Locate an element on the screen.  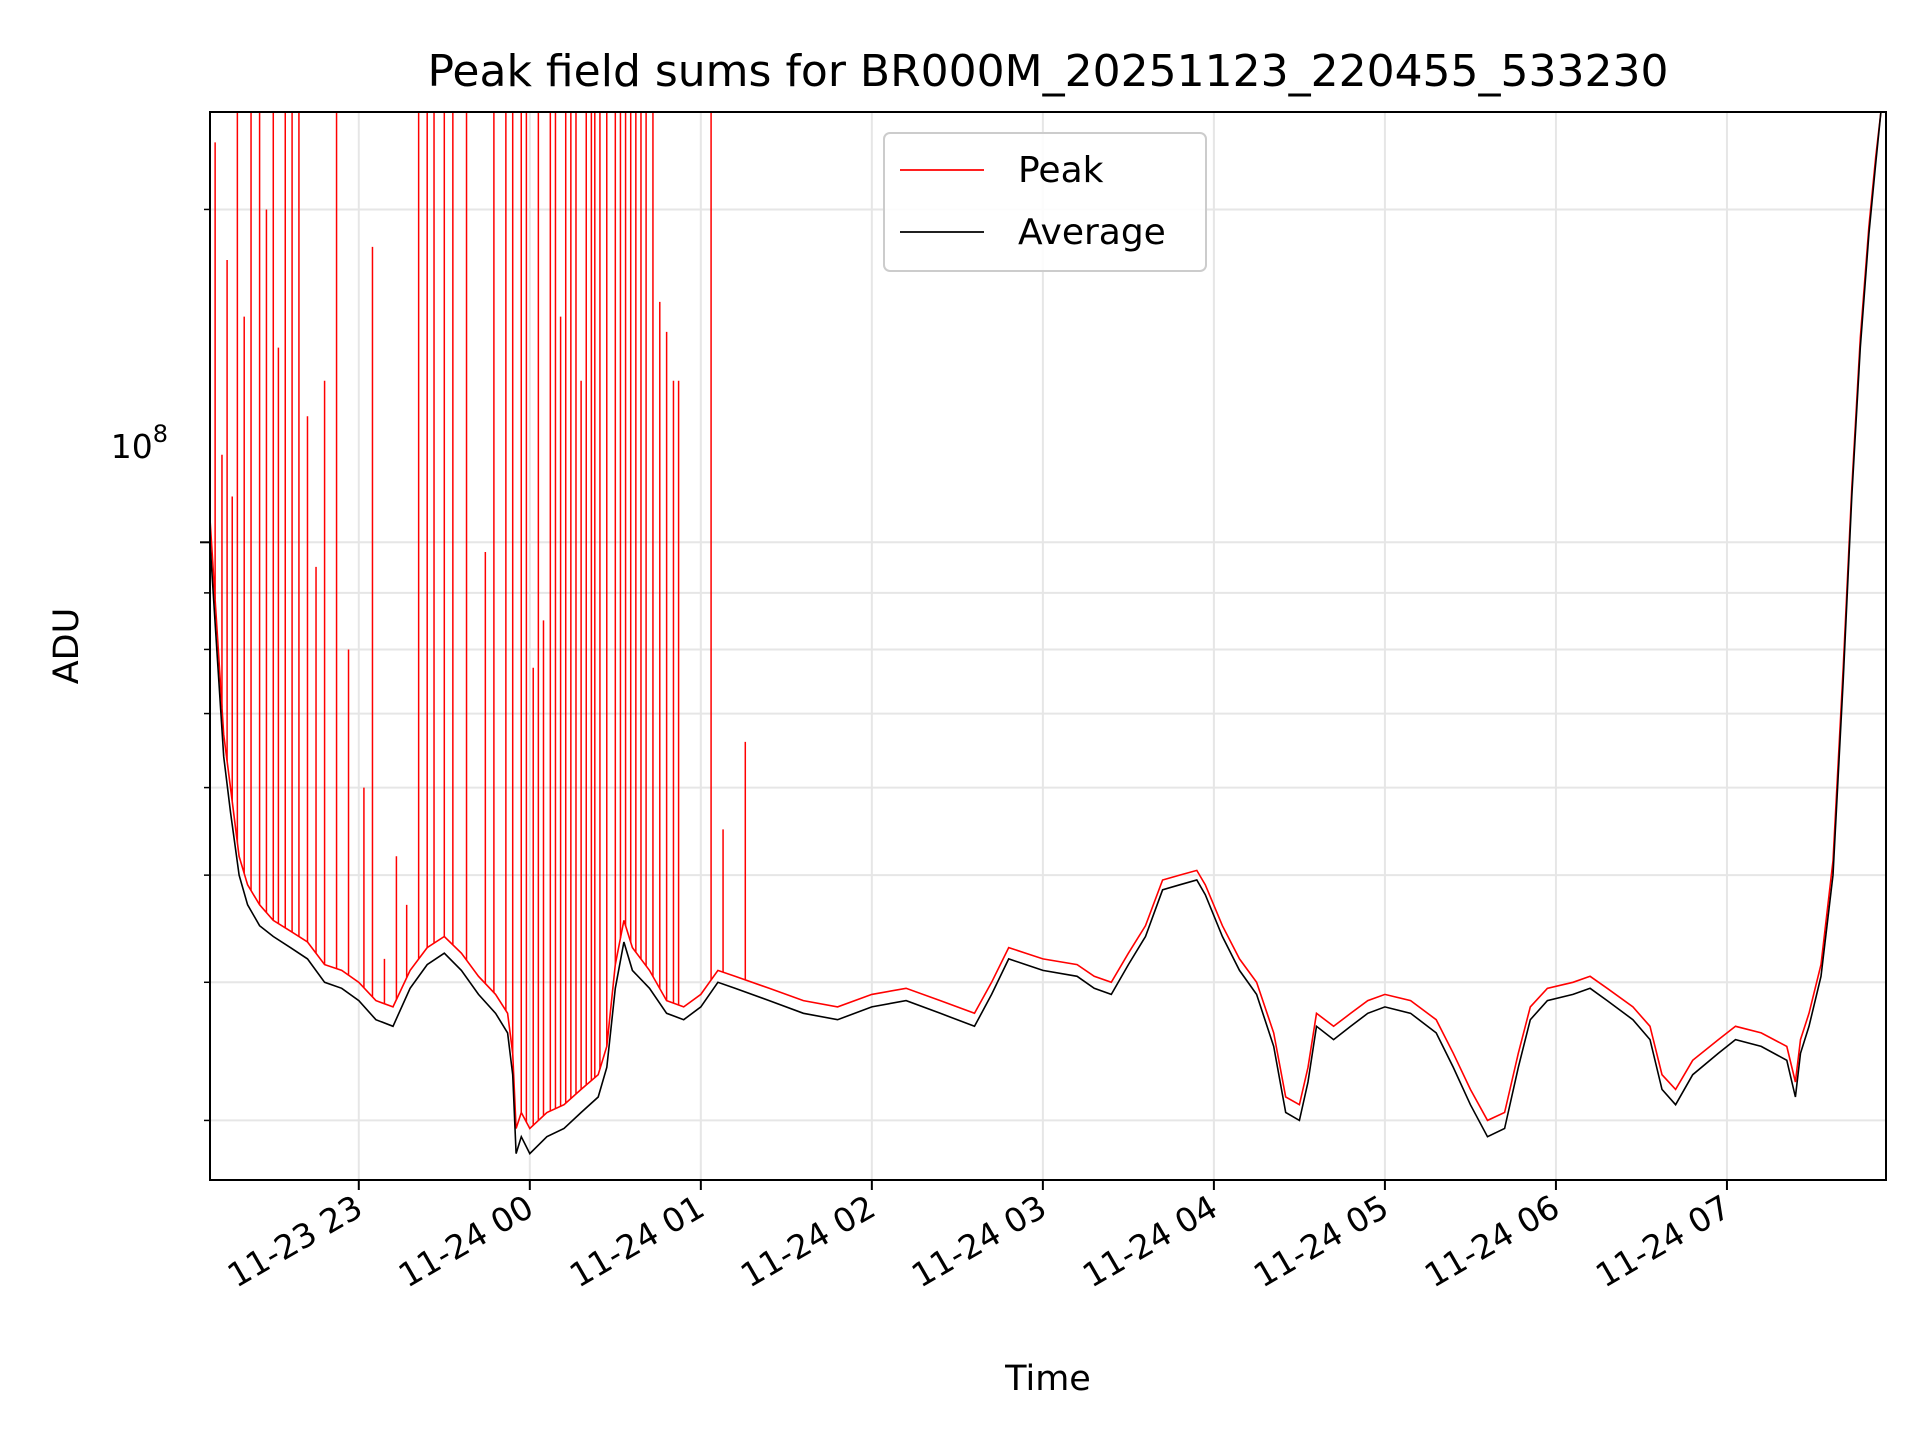
x-axis-label: Time is located at coordinates (1047, 1379).